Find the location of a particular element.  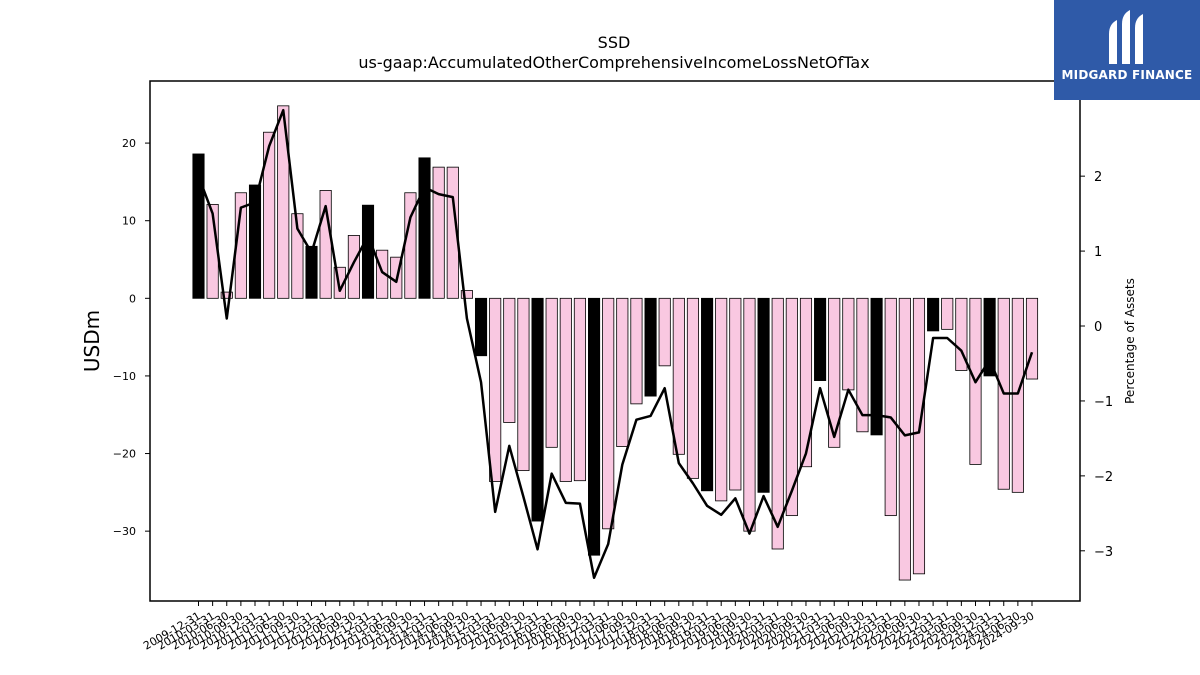

y-tick-label: −20 is located at coordinates (124, 454).